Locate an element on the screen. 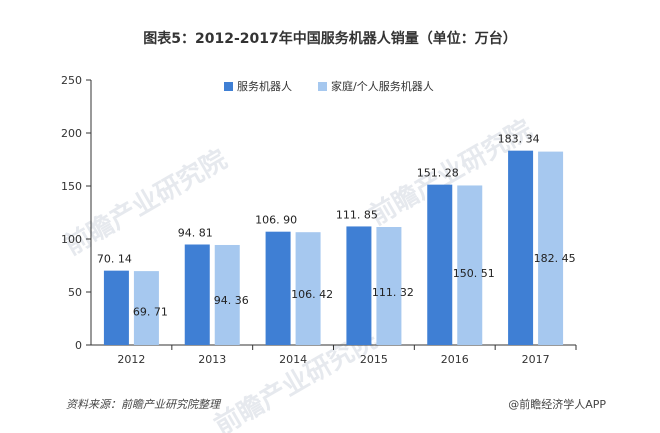 Image resolution: width=660 pixels, height=433 pixels. data-label-home-personal-robot: 94. 36 is located at coordinates (231, 300).